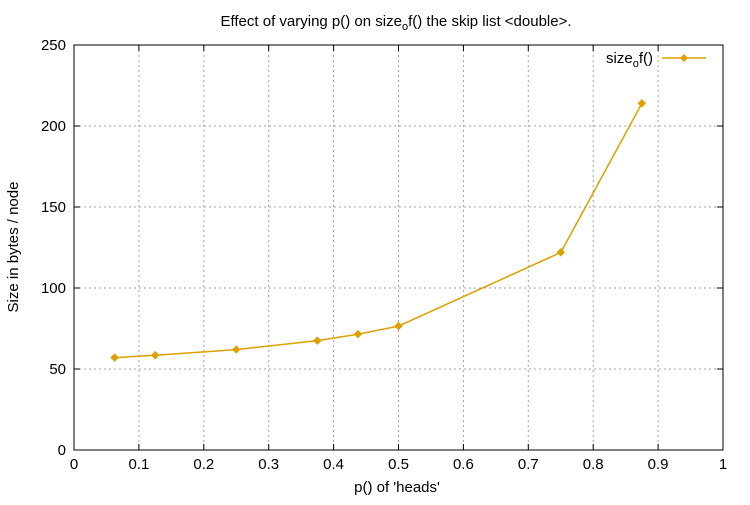 The width and height of the screenshot is (750, 505). What do you see at coordinates (463, 464) in the screenshot?
I see `x-tick-label: 0.6` at bounding box center [463, 464].